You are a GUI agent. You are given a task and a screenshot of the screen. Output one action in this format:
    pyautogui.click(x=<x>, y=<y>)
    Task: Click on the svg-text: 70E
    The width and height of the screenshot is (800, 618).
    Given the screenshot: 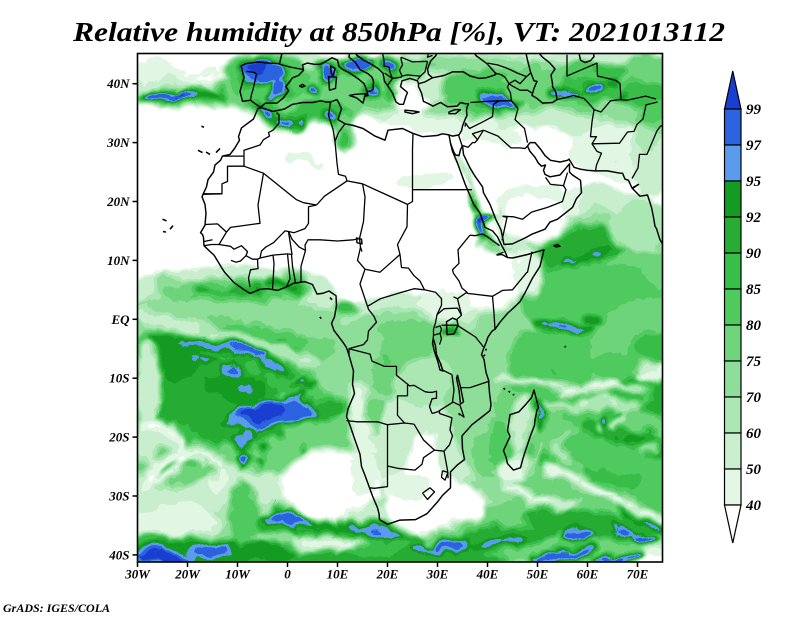 What is the action you would take?
    pyautogui.click(x=638, y=574)
    